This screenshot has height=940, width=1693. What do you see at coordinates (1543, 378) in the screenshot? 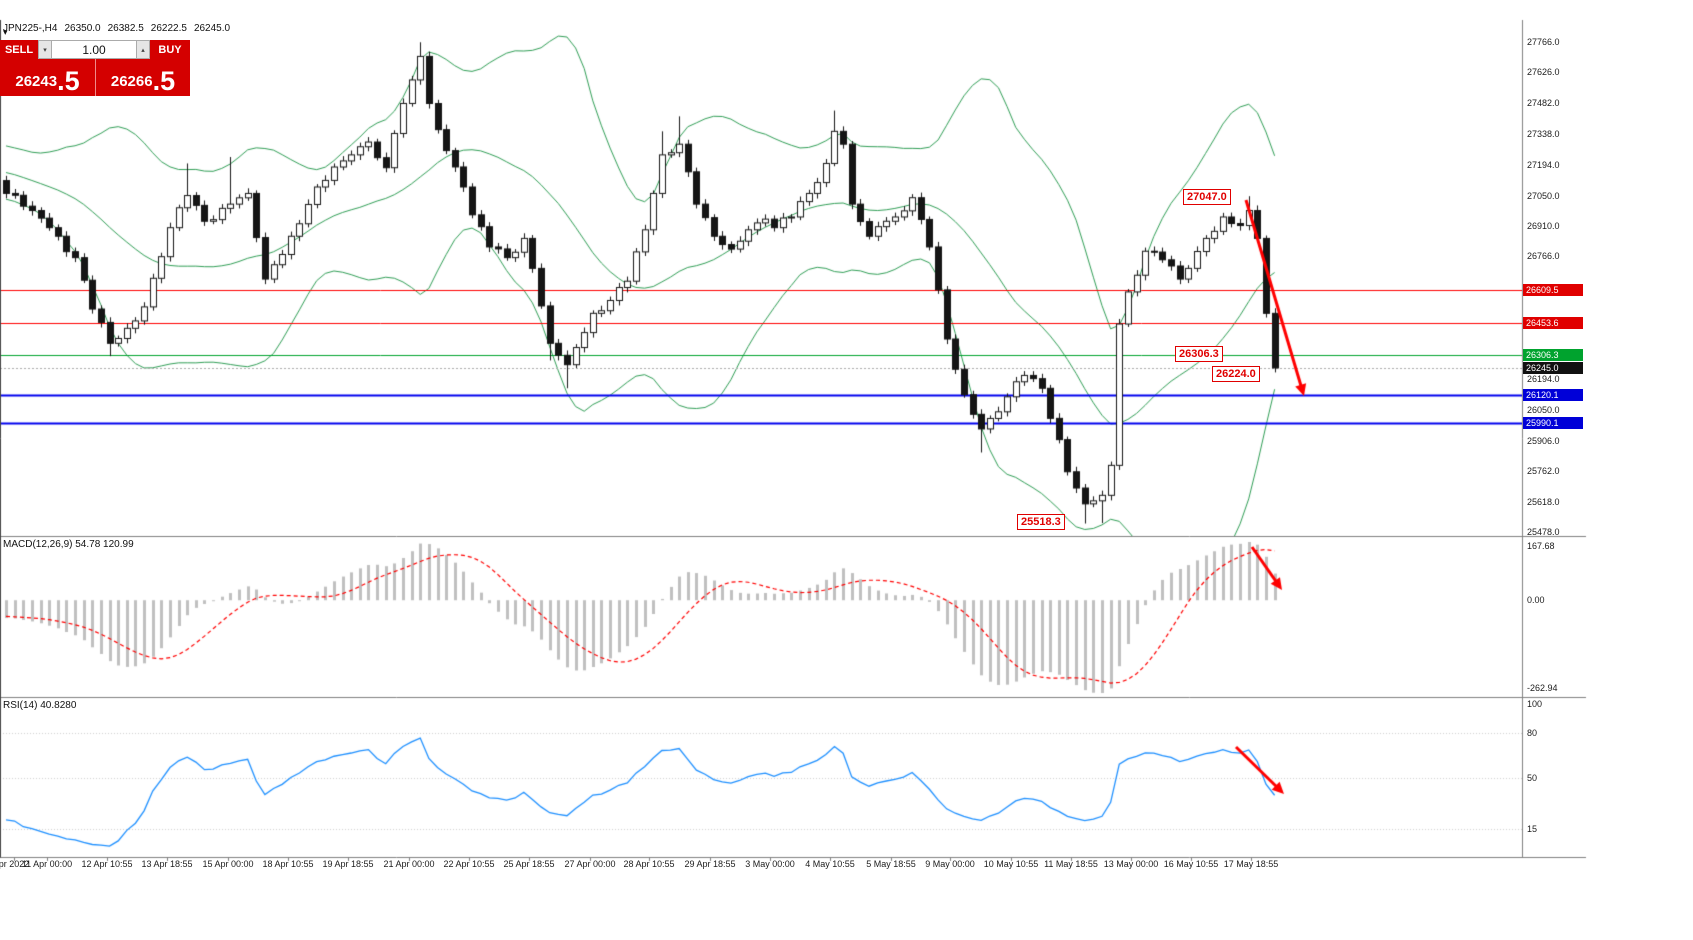
I see `price-axis-label: 26194.0` at bounding box center [1543, 378].